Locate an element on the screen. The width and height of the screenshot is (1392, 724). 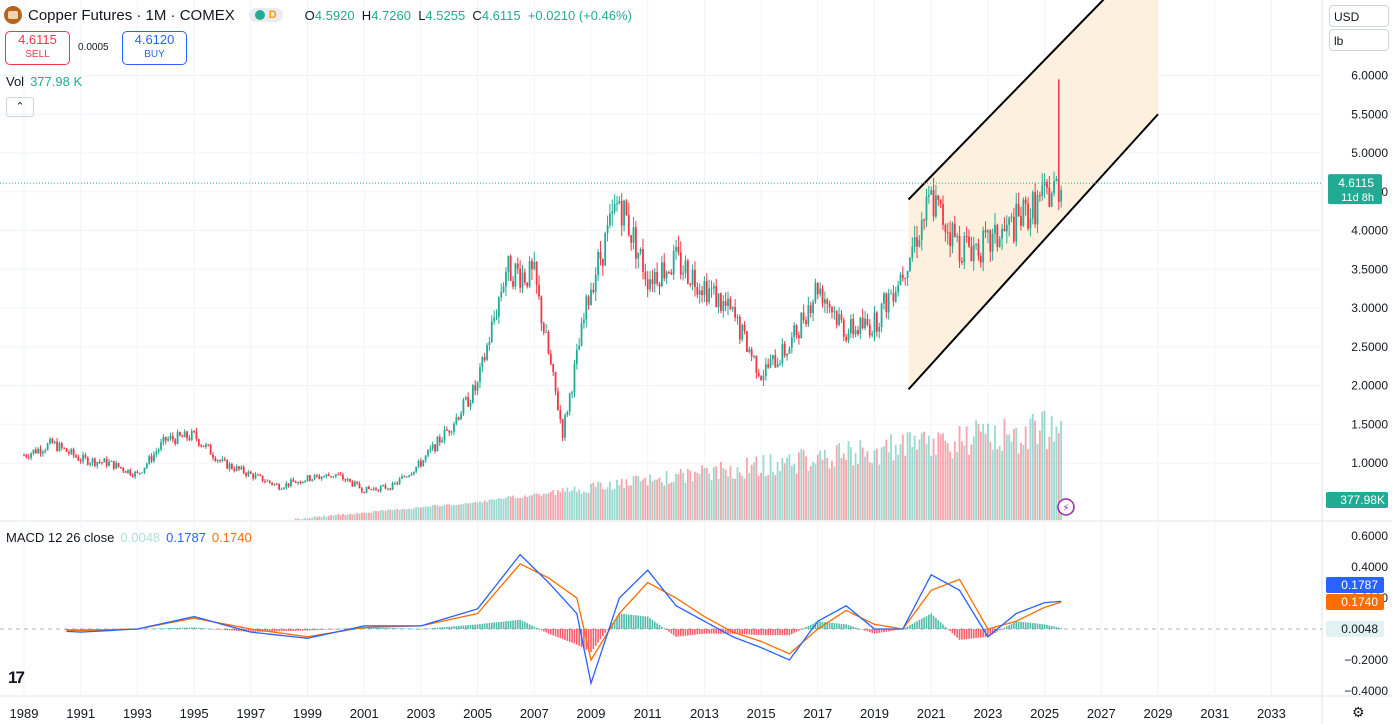
sell-button: 4.6115 SELL is located at coordinates (37, 48).